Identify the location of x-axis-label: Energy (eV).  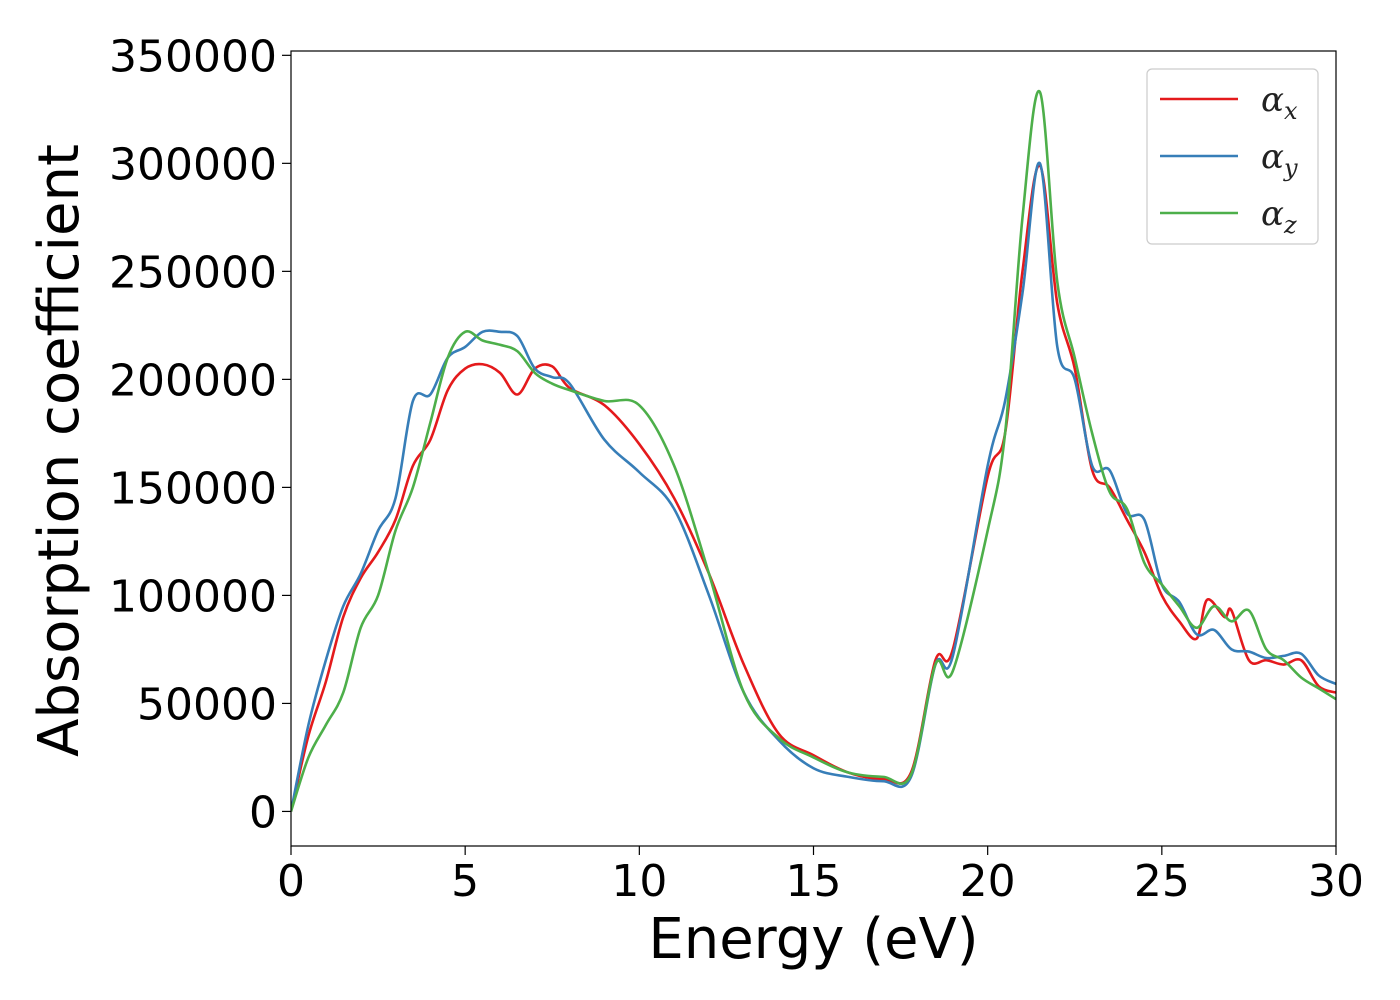
(813, 939).